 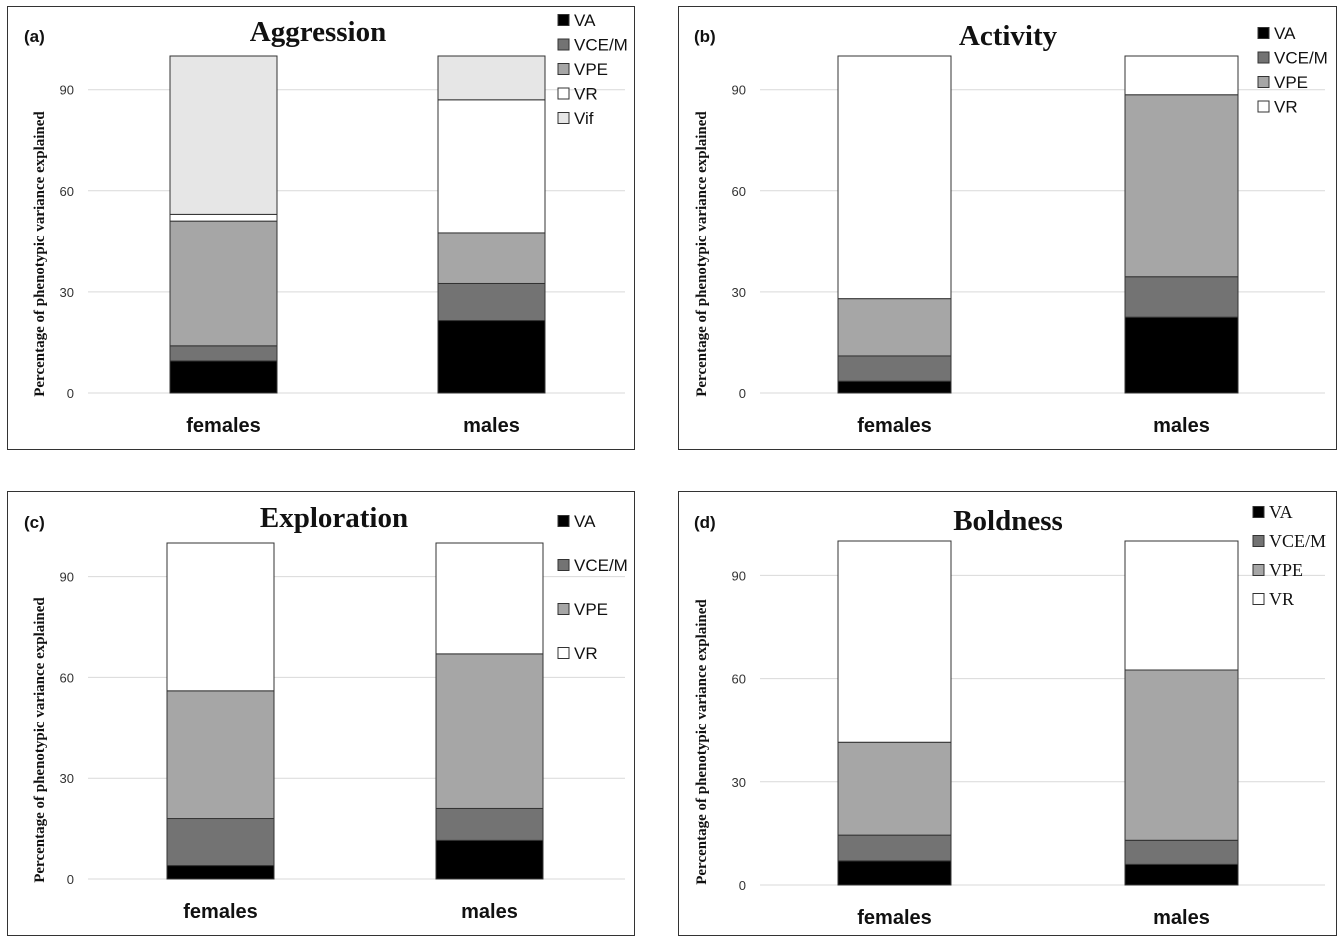 What do you see at coordinates (894, 873) in the screenshot?
I see `bar-segment-females-va` at bounding box center [894, 873].